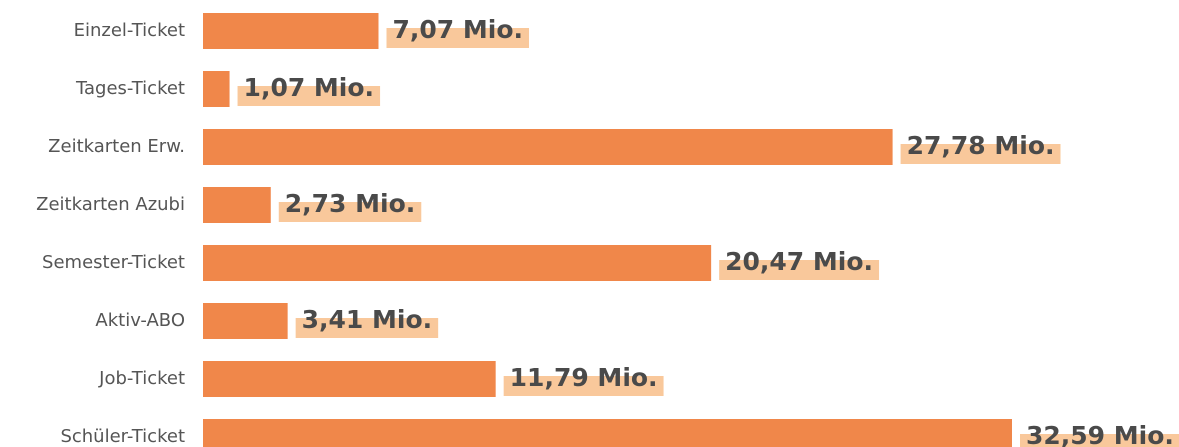 The height and width of the screenshot is (447, 1179). I want to click on value-label: 27,78 Mio., so click(981, 145).